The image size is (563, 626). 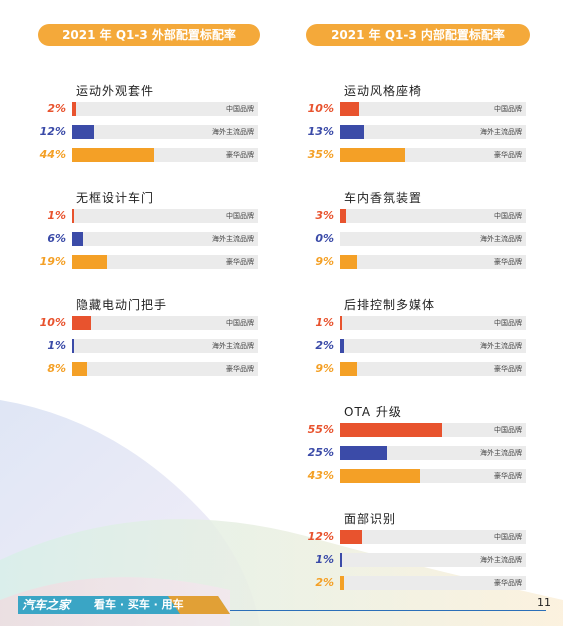 What do you see at coordinates (418, 35) in the screenshot?
I see `right-section-header: 2021 年 Q1-3 内部配置标配率` at bounding box center [418, 35].